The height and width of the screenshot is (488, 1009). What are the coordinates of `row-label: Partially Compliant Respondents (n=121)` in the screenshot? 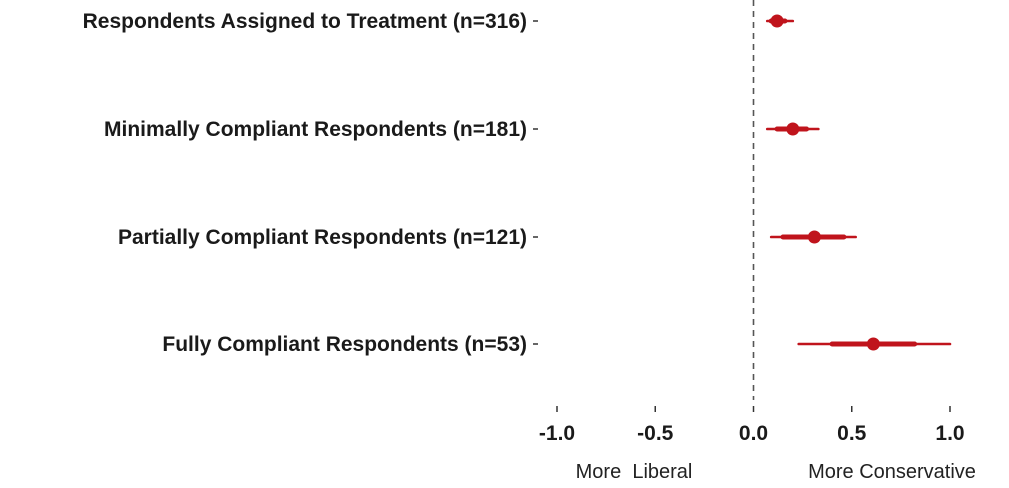 It's located at (322, 237).